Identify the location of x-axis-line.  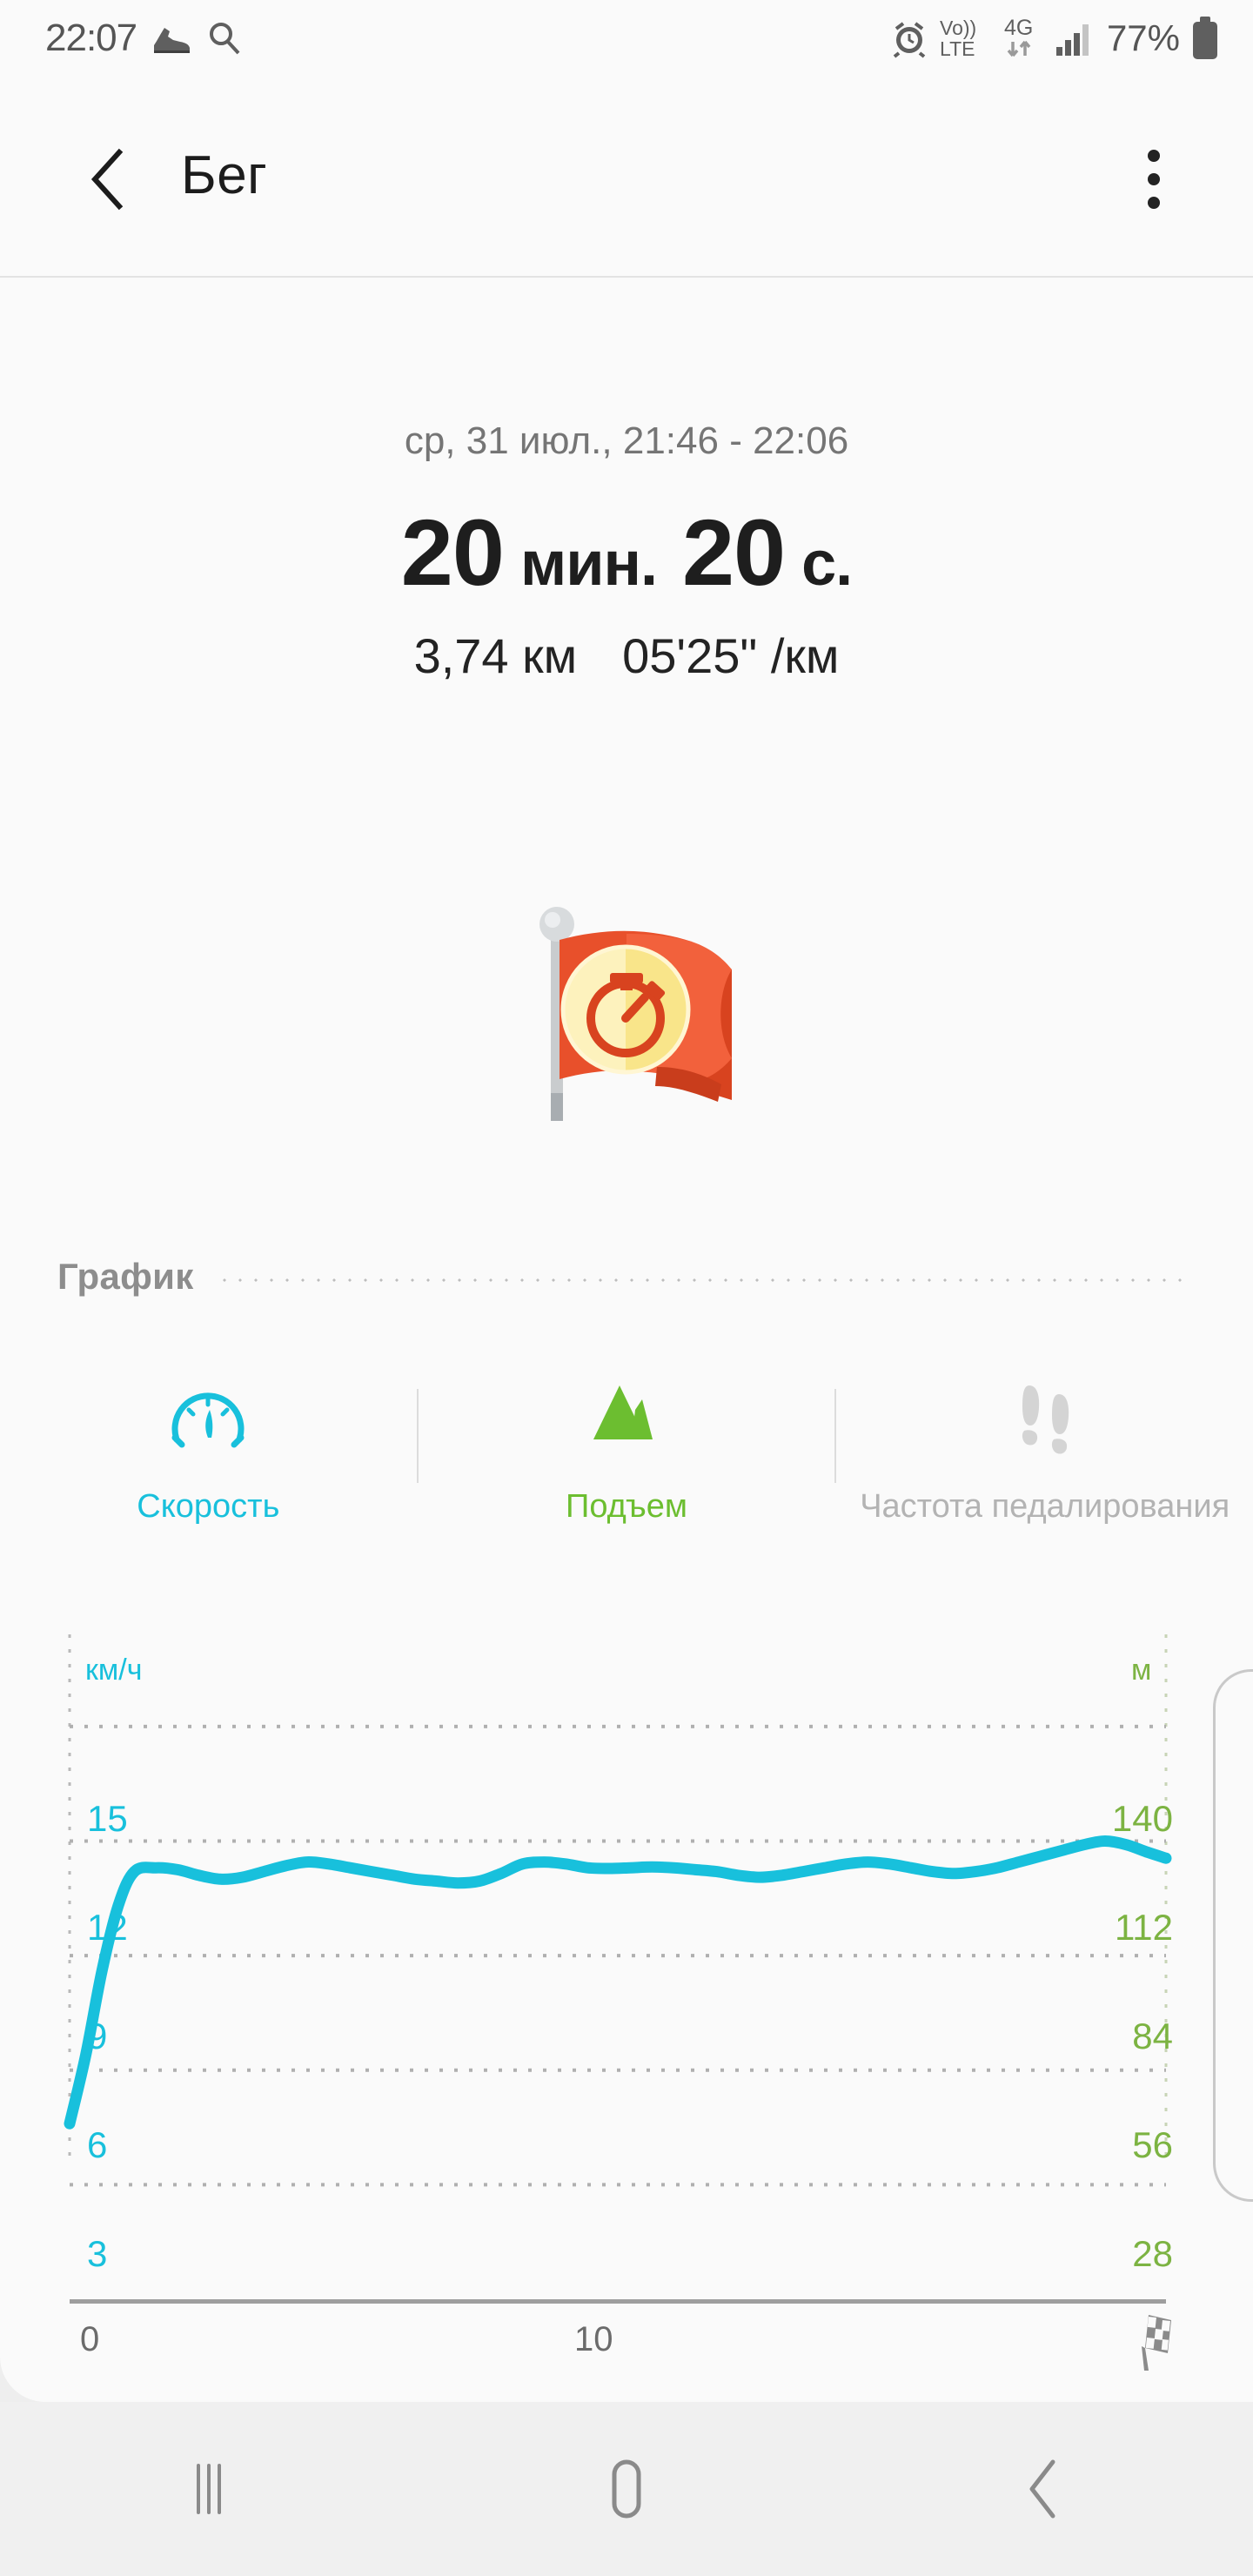
(618, 2301).